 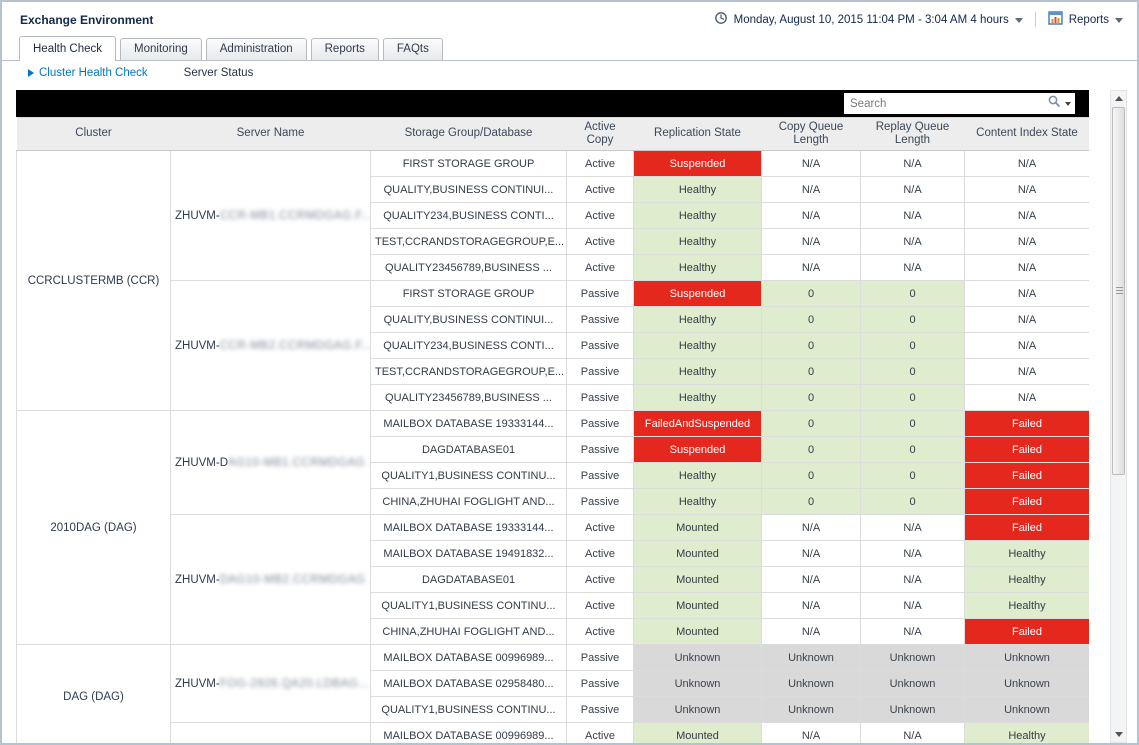 What do you see at coordinates (811, 134) in the screenshot?
I see `column-header-copy-queue-length: Copy Queue Length` at bounding box center [811, 134].